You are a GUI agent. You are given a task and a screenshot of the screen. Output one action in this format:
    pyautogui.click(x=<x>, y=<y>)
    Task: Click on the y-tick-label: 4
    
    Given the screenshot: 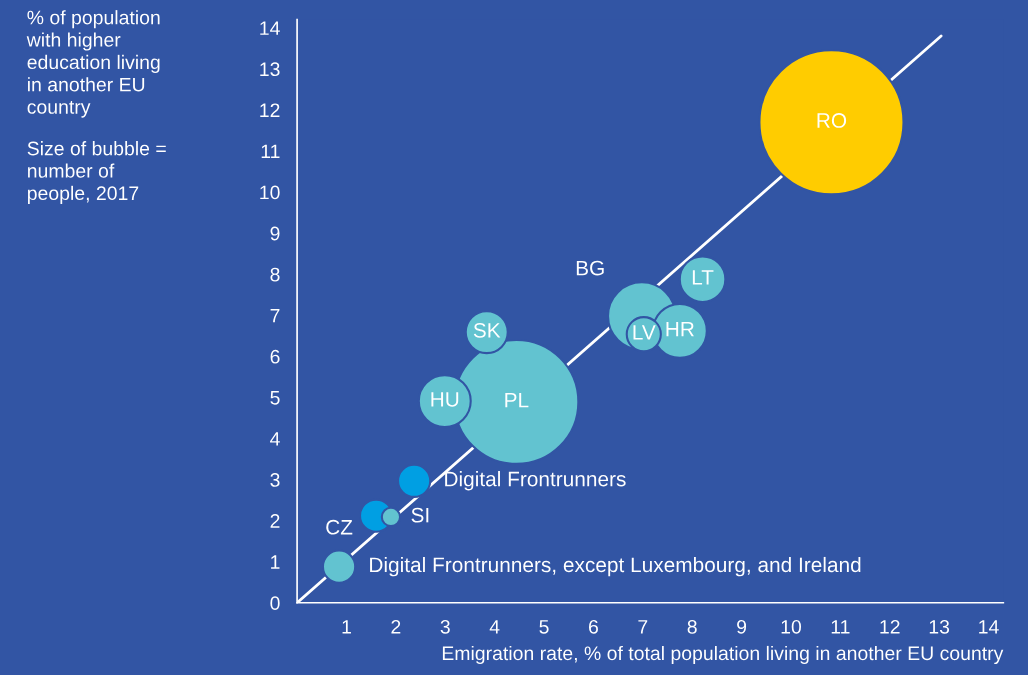 What is the action you would take?
    pyautogui.click(x=275, y=439)
    